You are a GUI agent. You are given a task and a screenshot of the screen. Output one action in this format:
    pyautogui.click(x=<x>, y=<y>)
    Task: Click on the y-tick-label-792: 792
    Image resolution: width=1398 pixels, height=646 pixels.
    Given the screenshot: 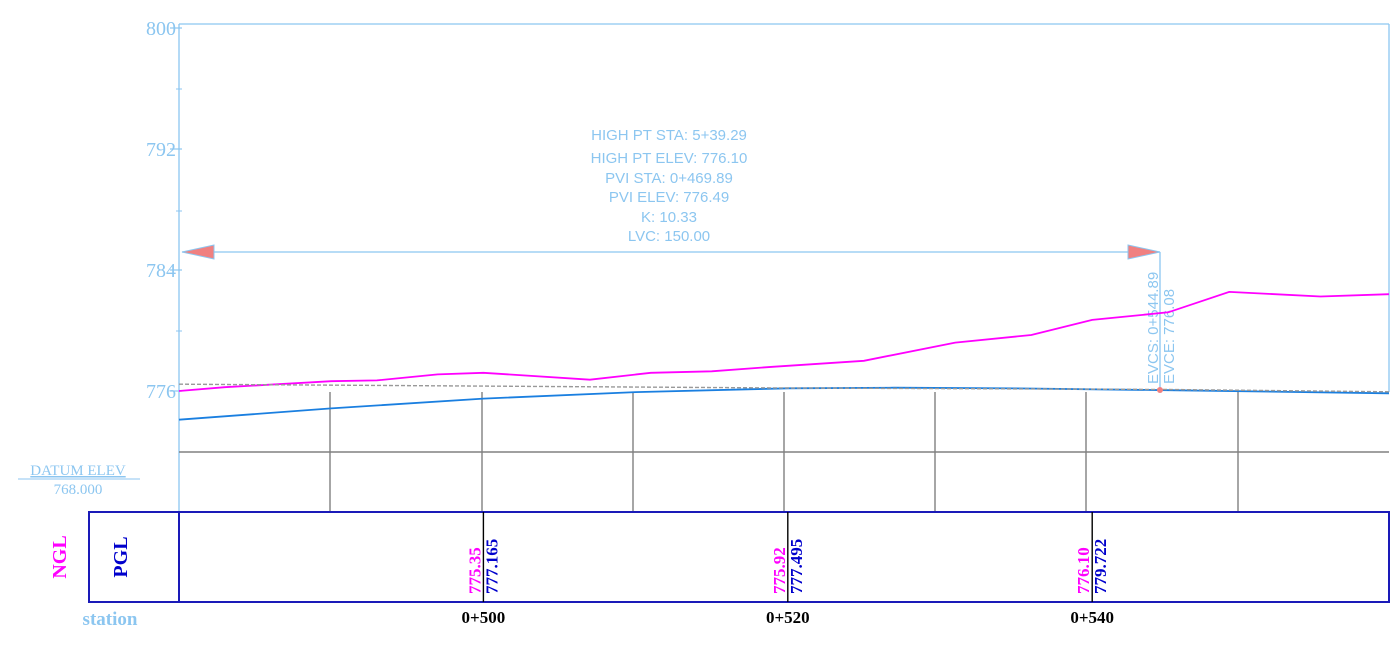 What is the action you would take?
    pyautogui.click(x=161, y=150)
    